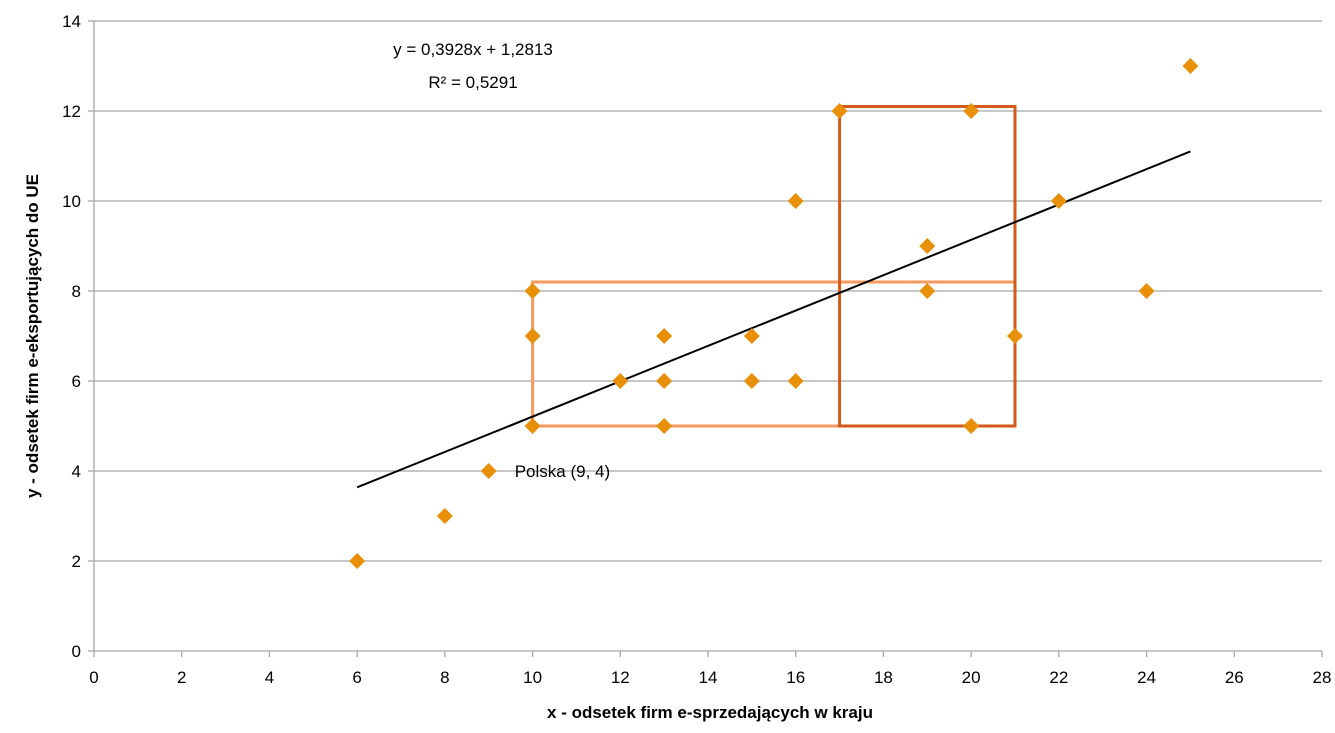 The height and width of the screenshot is (733, 1335). What do you see at coordinates (71, 201) in the screenshot?
I see `y-tick-label: 10` at bounding box center [71, 201].